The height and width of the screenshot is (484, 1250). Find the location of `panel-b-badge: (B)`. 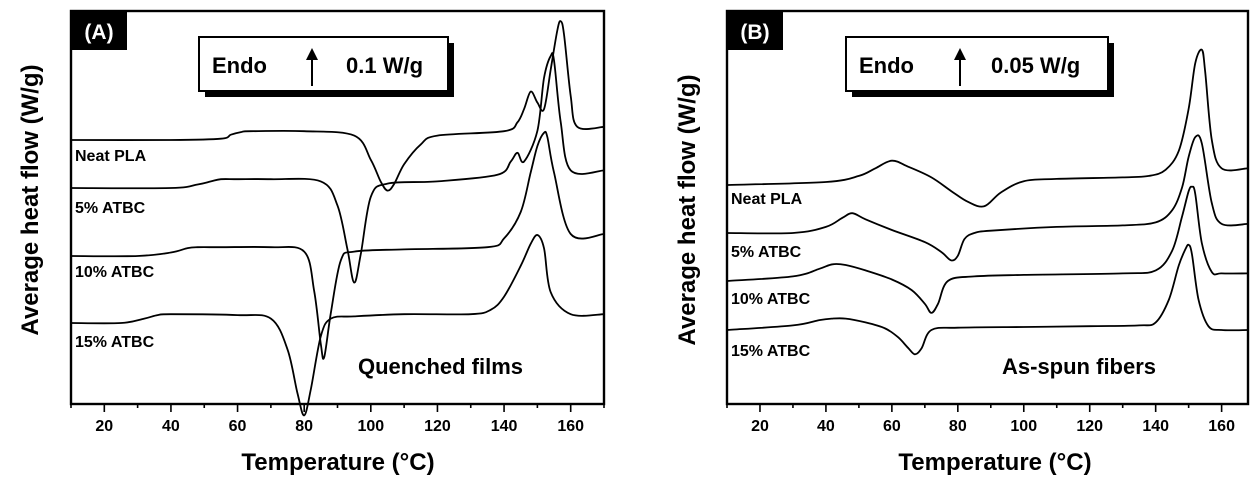

panel-b-badge: (B) is located at coordinates (755, 30).